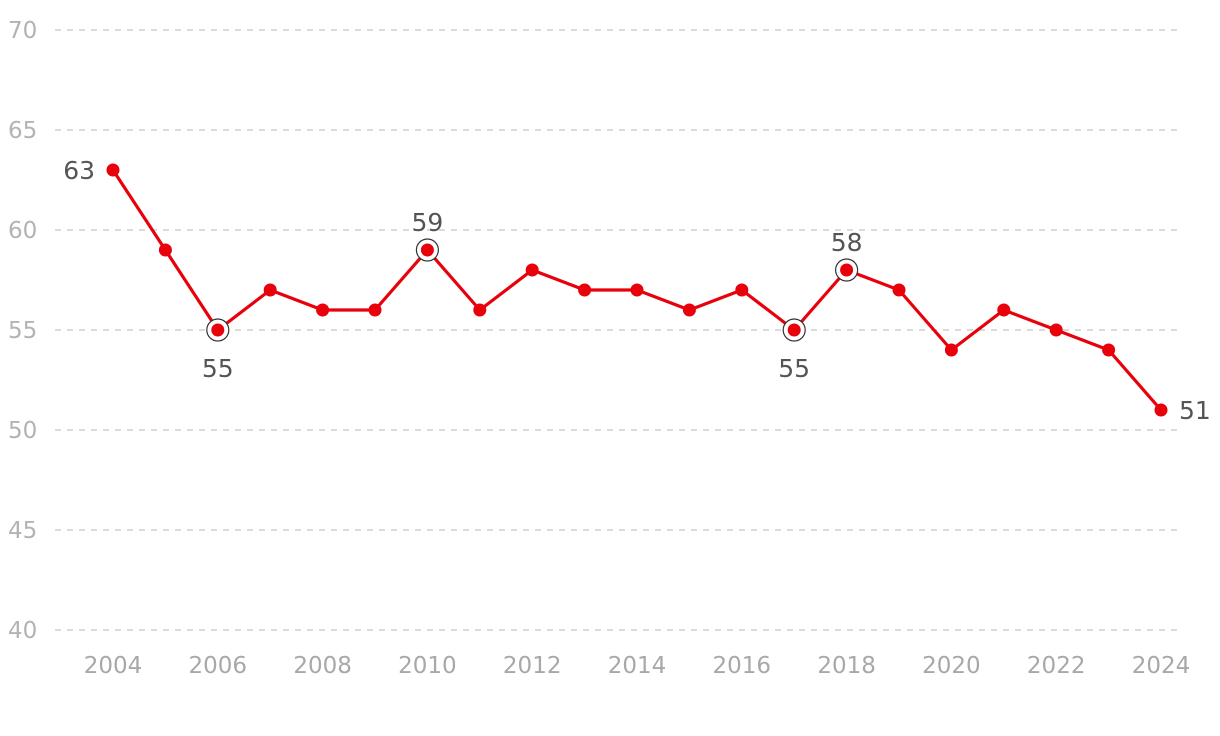 Image resolution: width=1220 pixels, height=736 pixels. I want to click on y-tick-label: 55, so click(22, 331).